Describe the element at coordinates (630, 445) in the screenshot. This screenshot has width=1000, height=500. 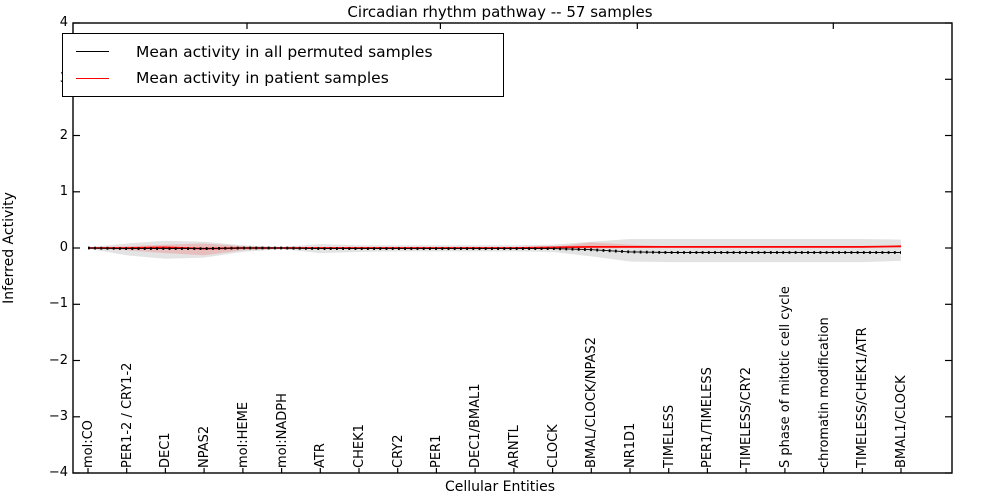
I see `x-tick-label: NR1D1` at that location.